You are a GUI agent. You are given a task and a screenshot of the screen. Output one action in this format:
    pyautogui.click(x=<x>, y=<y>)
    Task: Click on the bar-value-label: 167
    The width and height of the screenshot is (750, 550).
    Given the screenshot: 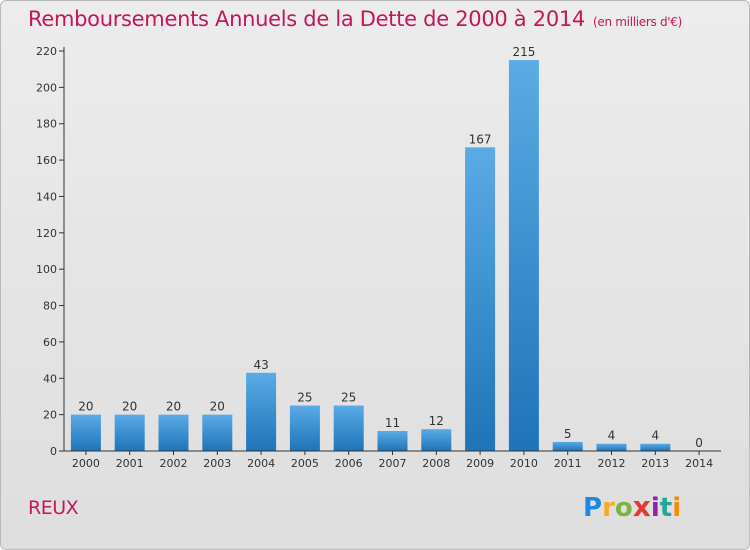 What is the action you would take?
    pyautogui.click(x=480, y=139)
    